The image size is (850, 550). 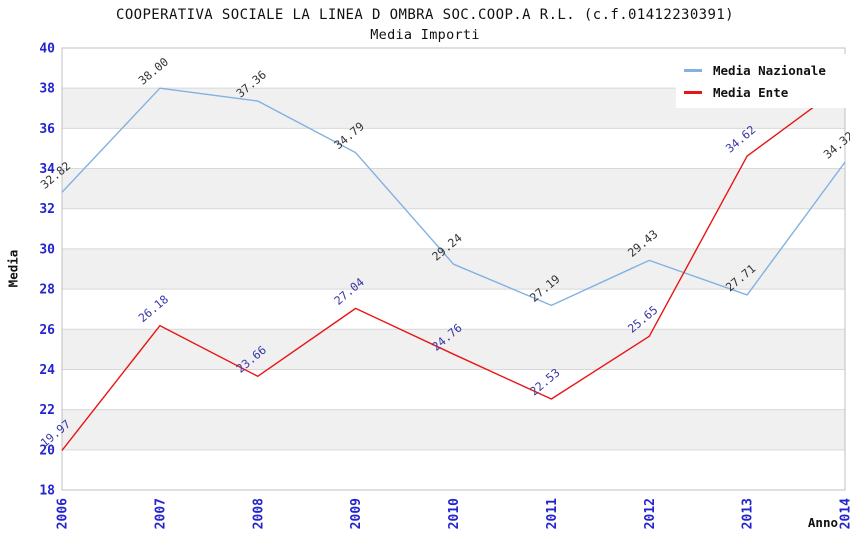 What do you see at coordinates (454, 513) in the screenshot?
I see `x-tick-label: 2010` at bounding box center [454, 513].